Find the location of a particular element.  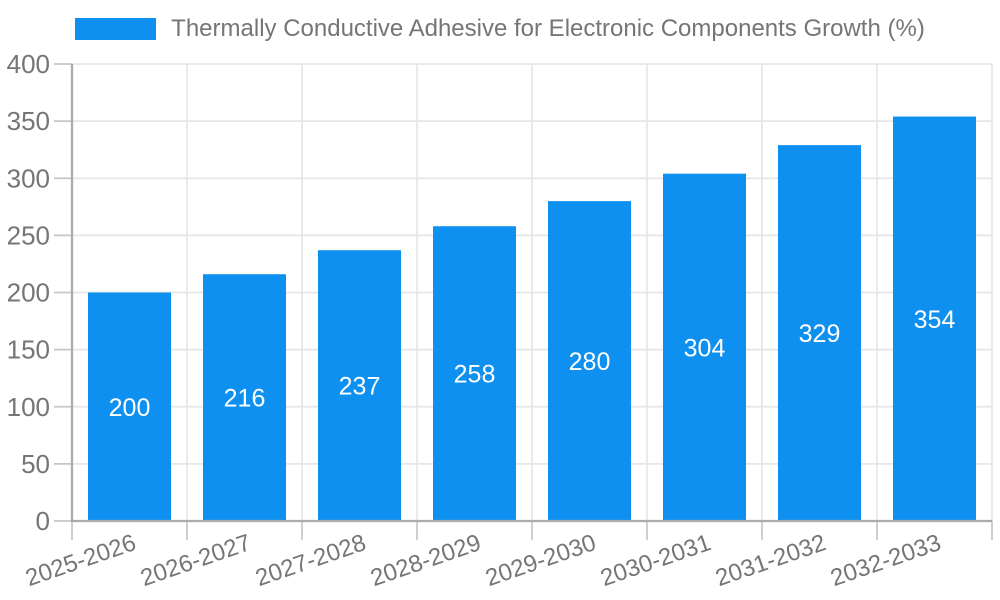

bar-2028-2029 is located at coordinates (474, 374).